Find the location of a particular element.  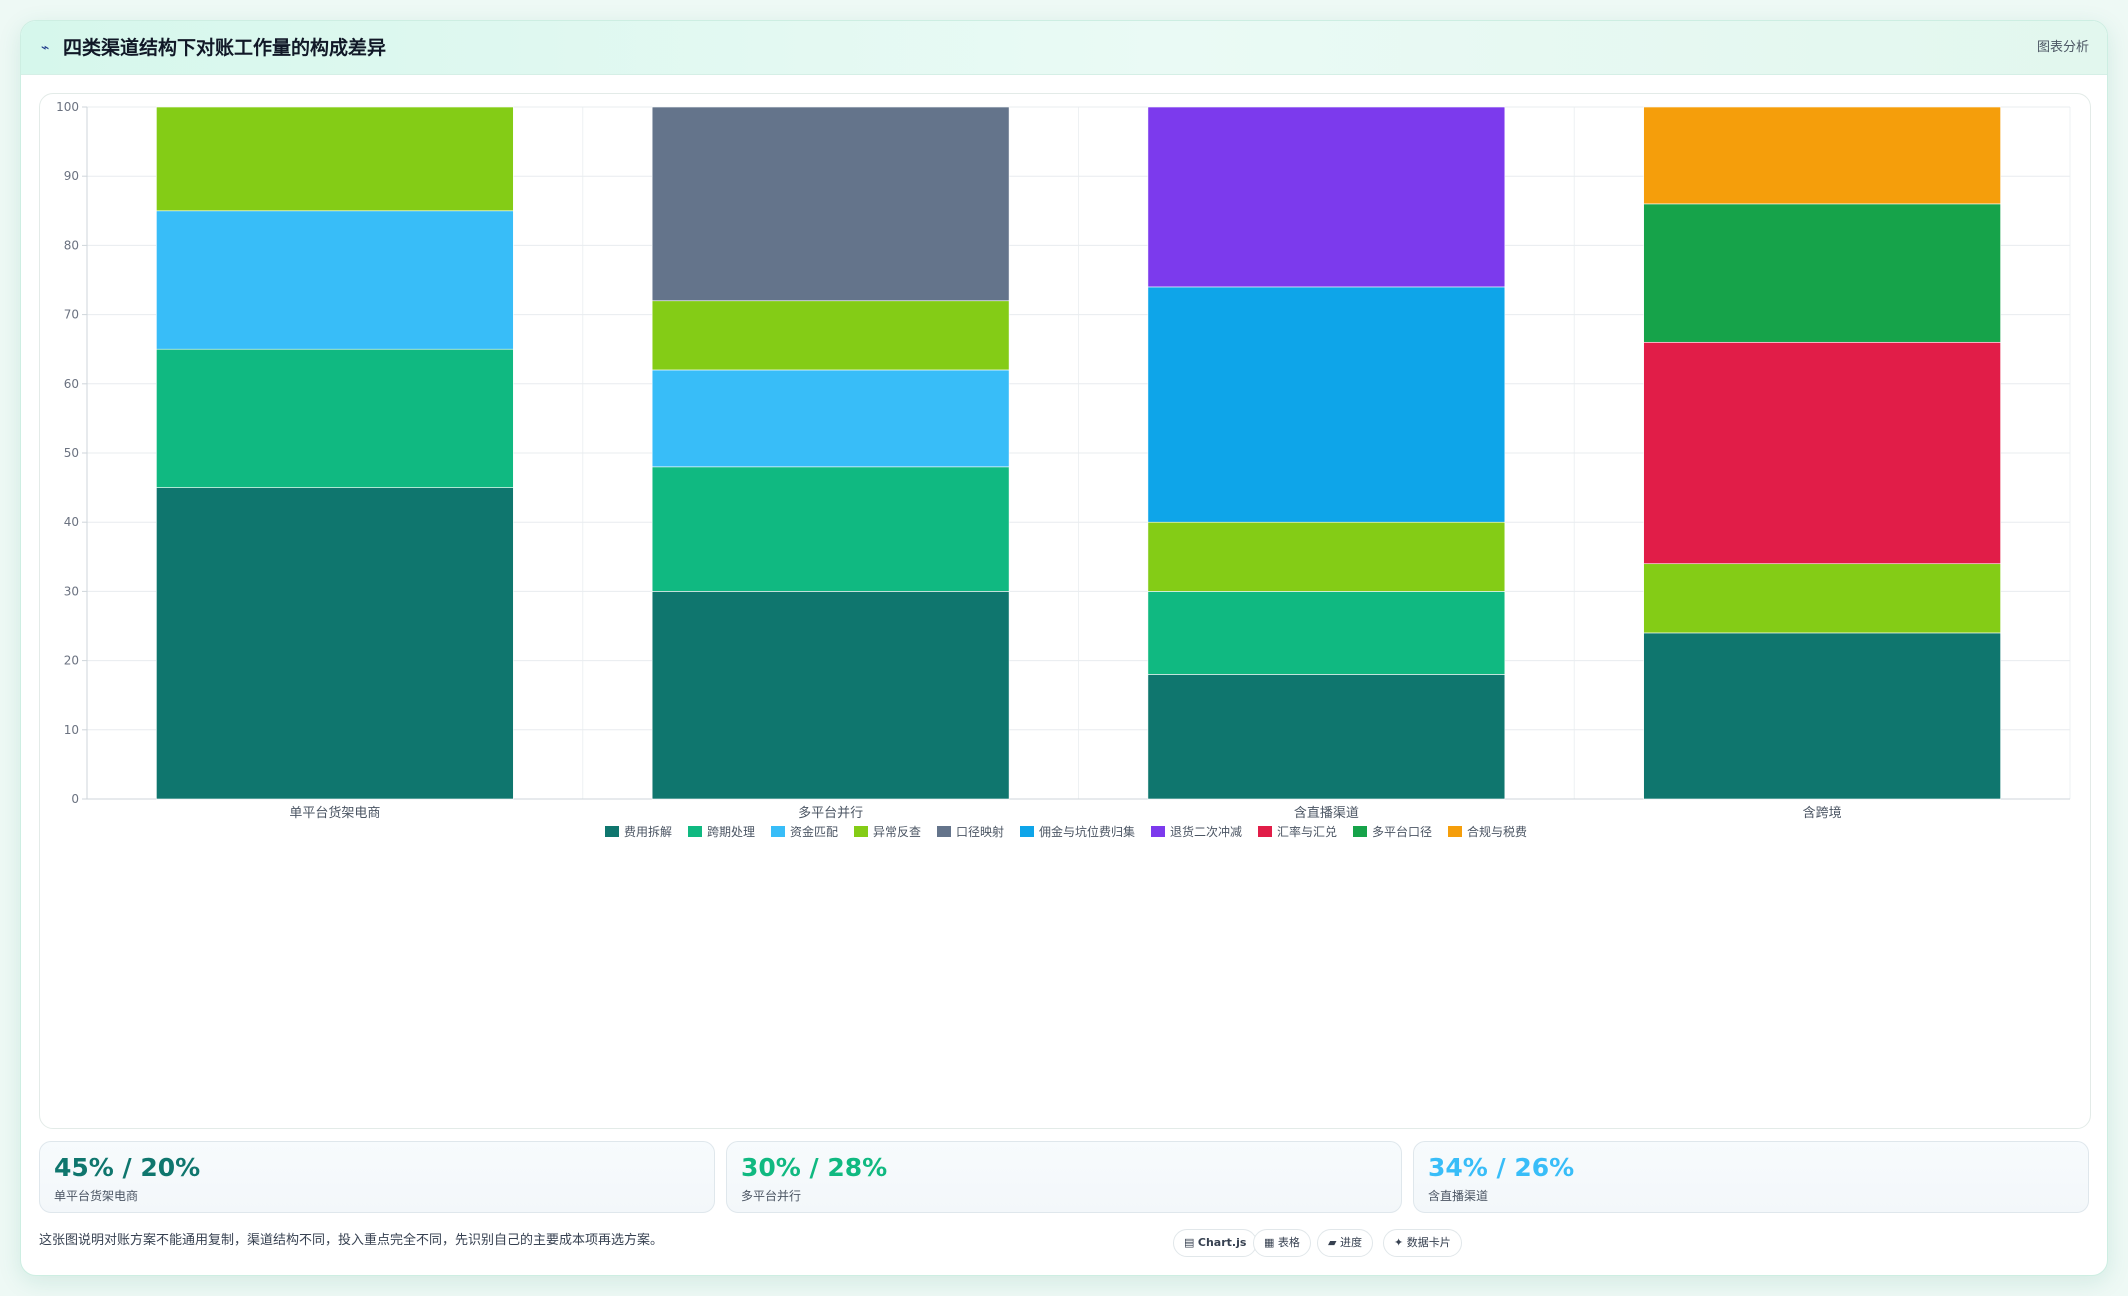

chart-analysis-tag: 图表分析 is located at coordinates (2062, 47).